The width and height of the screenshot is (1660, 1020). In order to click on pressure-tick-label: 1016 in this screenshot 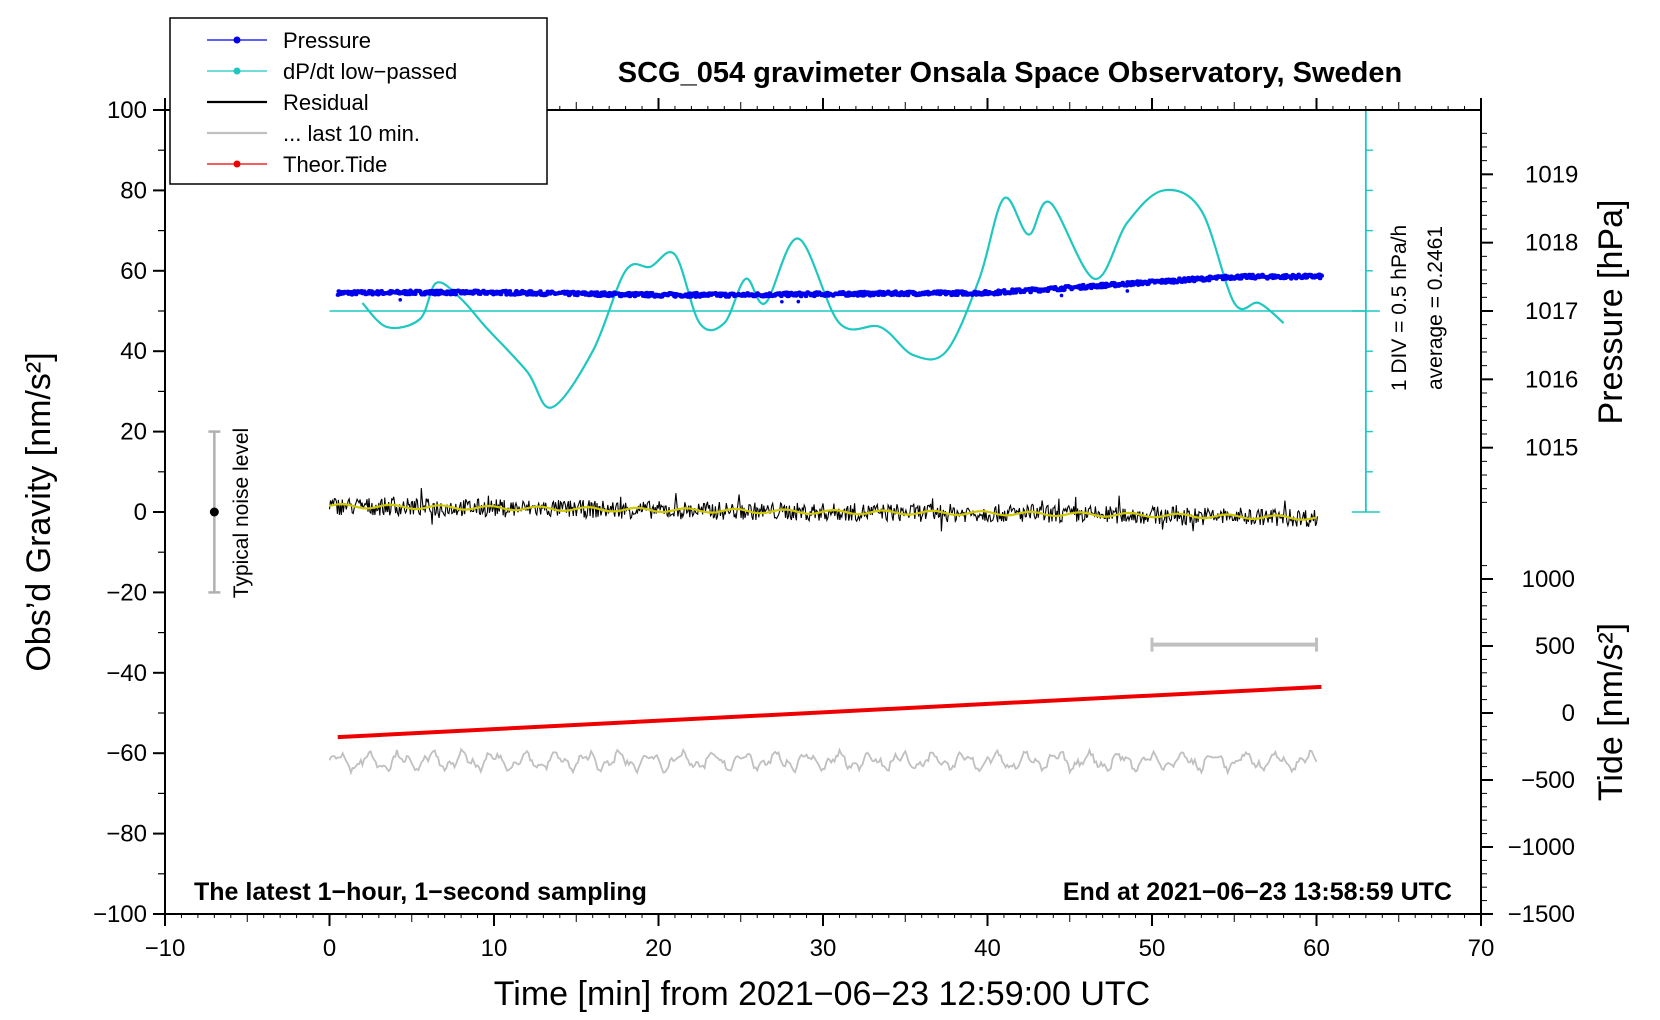, I will do `click(1551, 379)`.